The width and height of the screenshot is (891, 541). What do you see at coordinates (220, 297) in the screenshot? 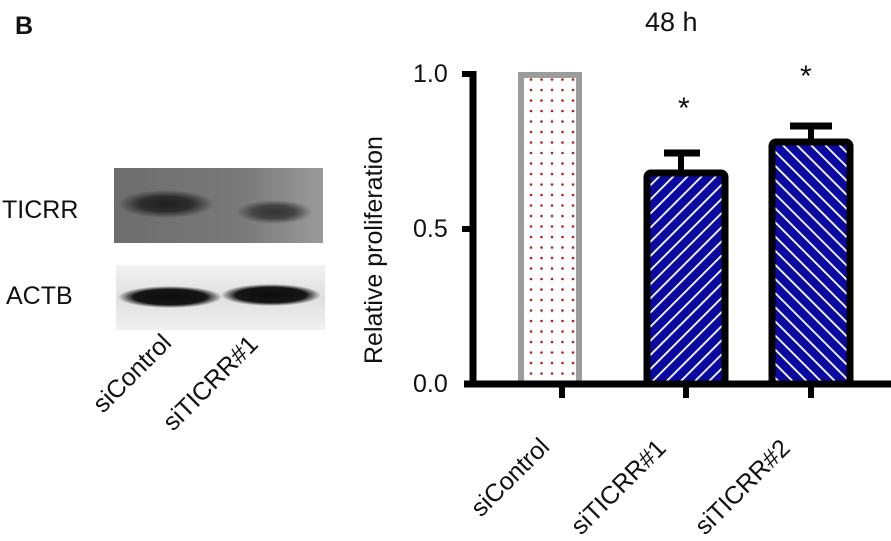
I see `blot-image-actb` at bounding box center [220, 297].